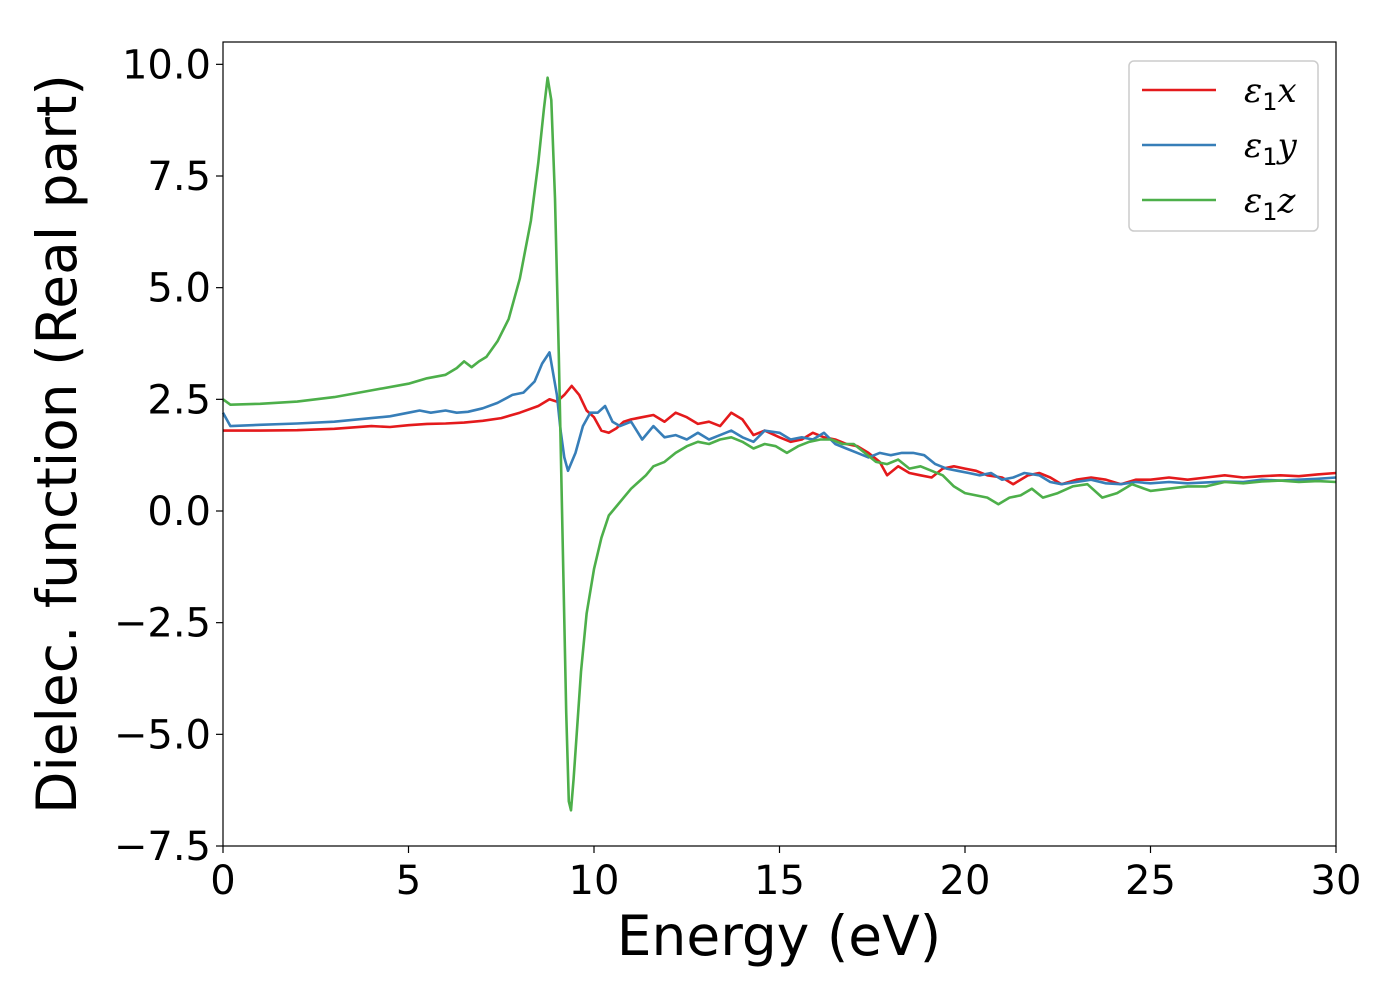 The height and width of the screenshot is (1000, 1400). I want to click on x-tick-label: 15, so click(779, 881).